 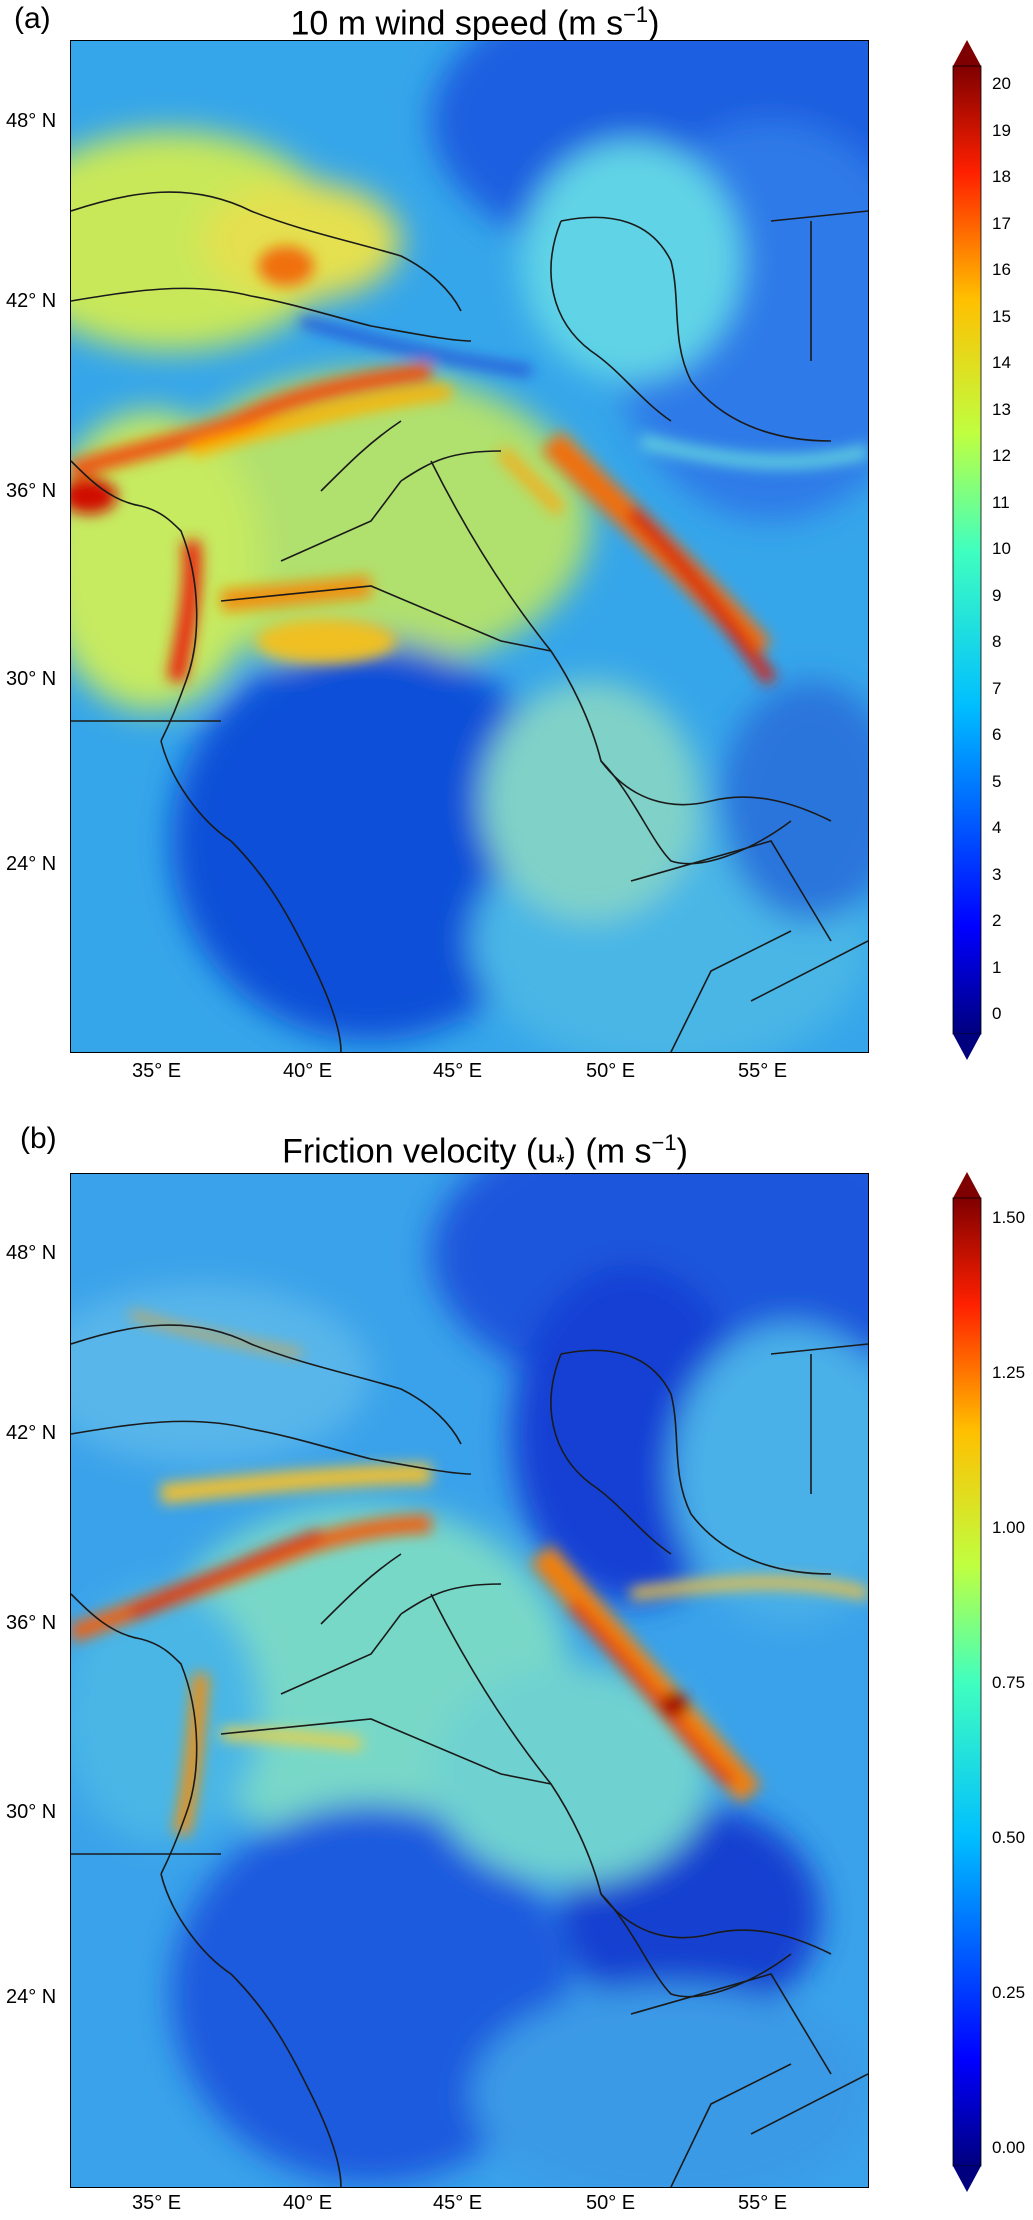 What do you see at coordinates (38, 1138) in the screenshot?
I see `panel-label: (b)` at bounding box center [38, 1138].